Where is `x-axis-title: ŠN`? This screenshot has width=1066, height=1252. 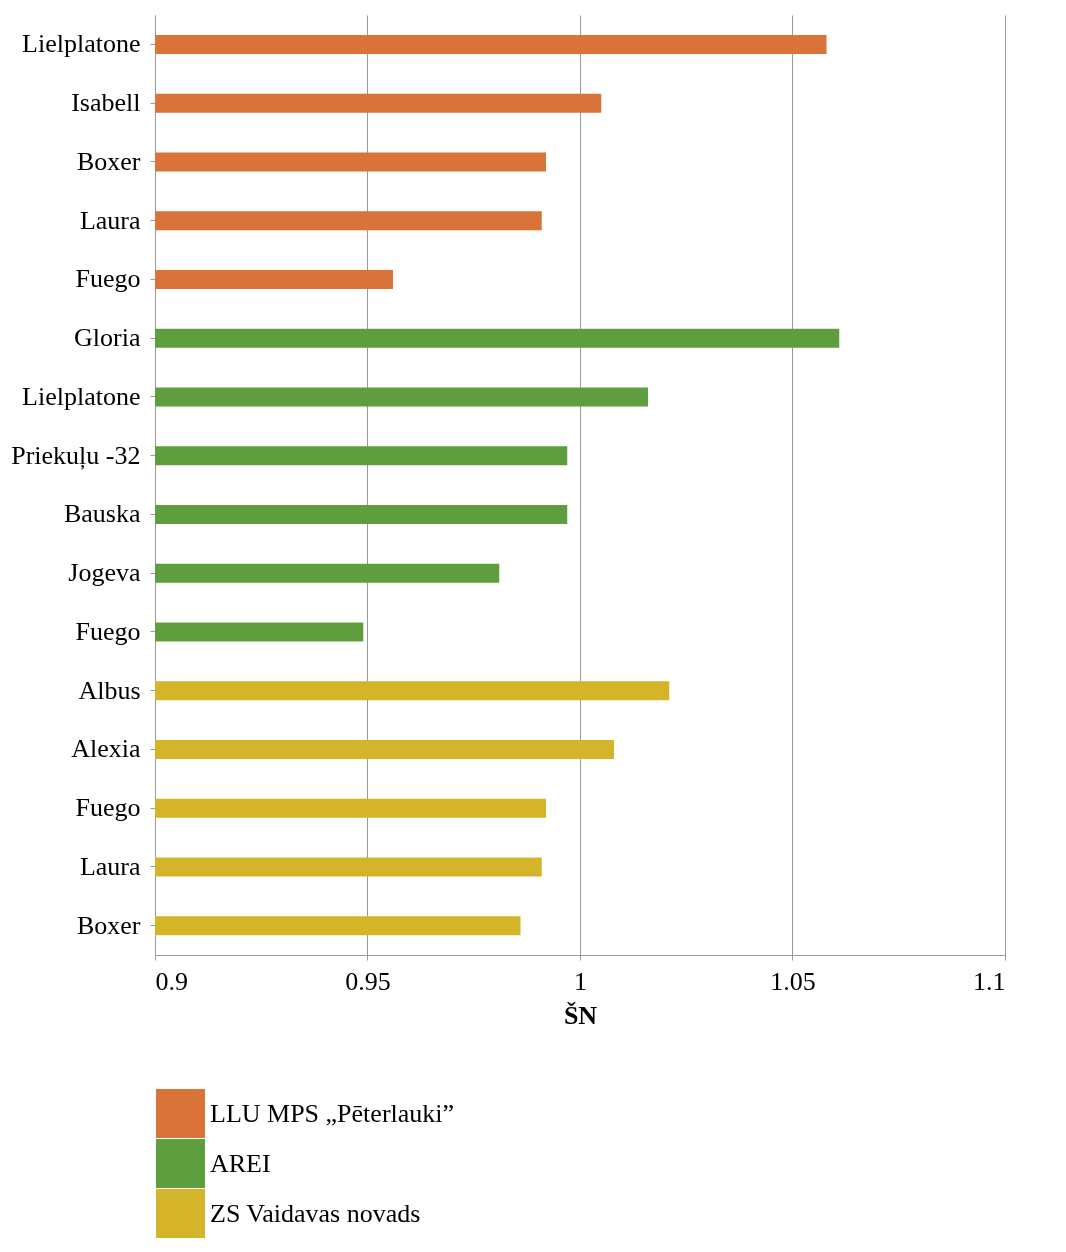 x-axis-title: ŠN is located at coordinates (580, 1015).